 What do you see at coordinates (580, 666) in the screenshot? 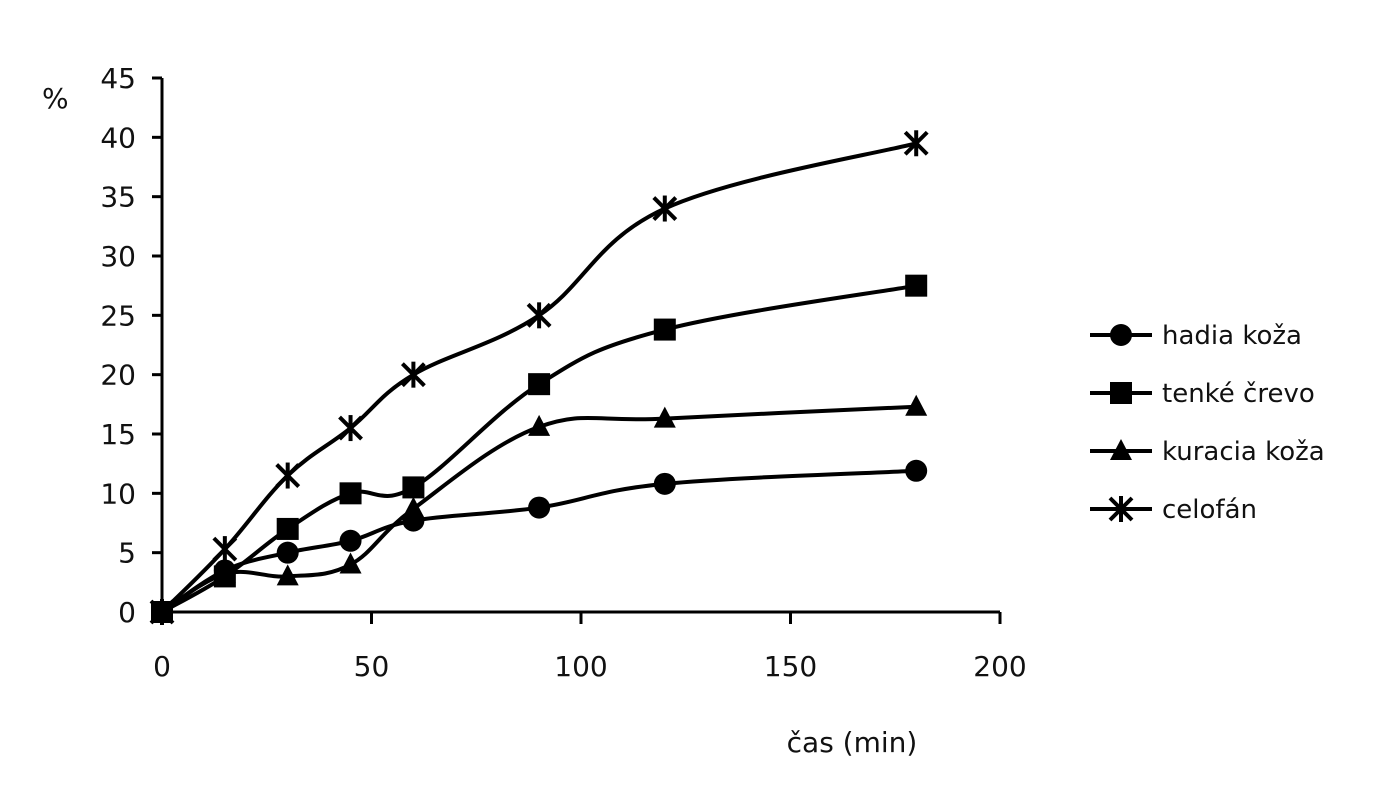
I see `x-tick-label: 100` at bounding box center [580, 666].